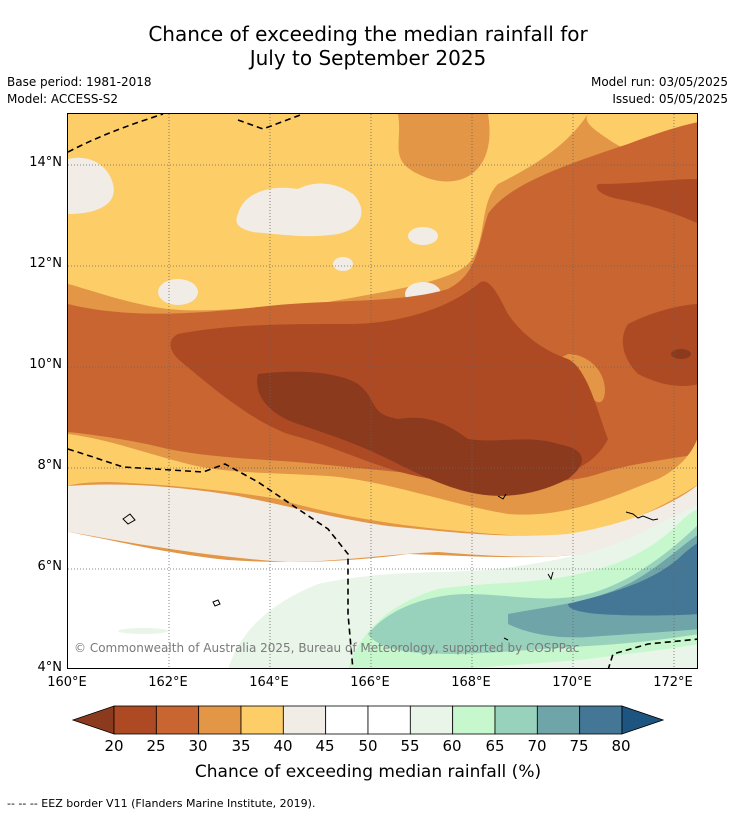 The height and width of the screenshot is (816, 736). What do you see at coordinates (156, 746) in the screenshot?
I see `cbar-tick-25: 25` at bounding box center [156, 746].